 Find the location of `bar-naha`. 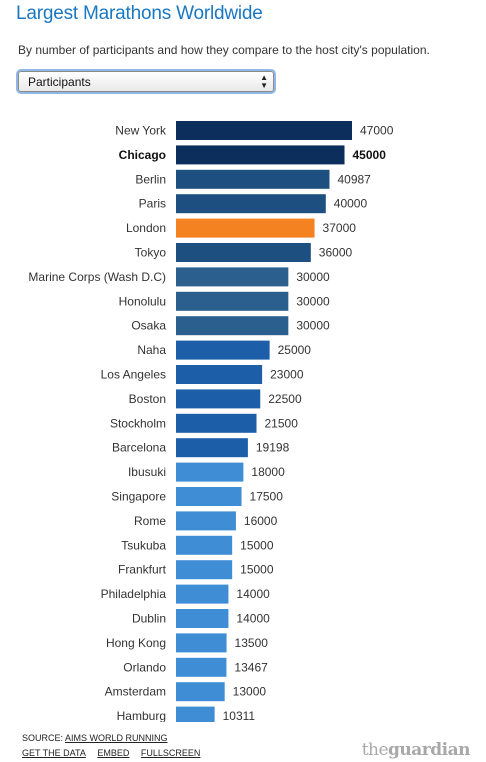

bar-naha is located at coordinates (223, 350).